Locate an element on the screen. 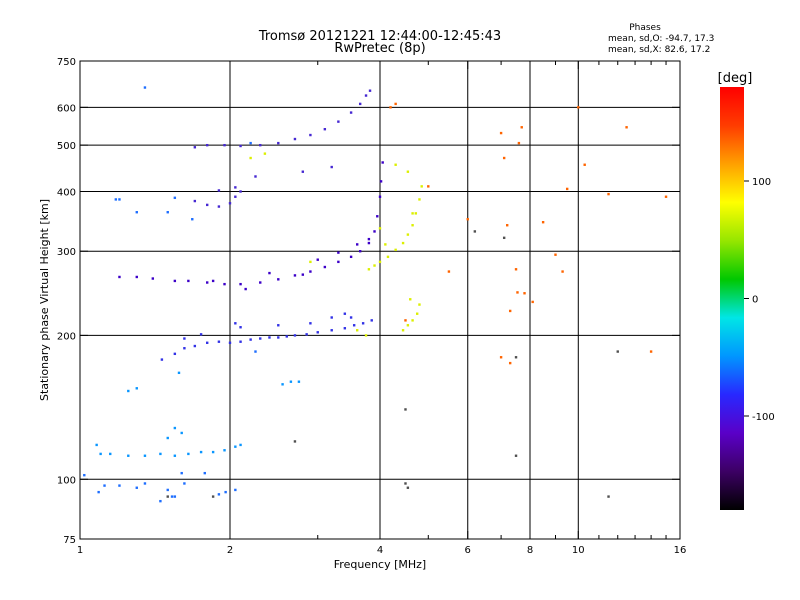 The image size is (800, 600). x-axis-label: Frequency [MHz] is located at coordinates (380, 564).